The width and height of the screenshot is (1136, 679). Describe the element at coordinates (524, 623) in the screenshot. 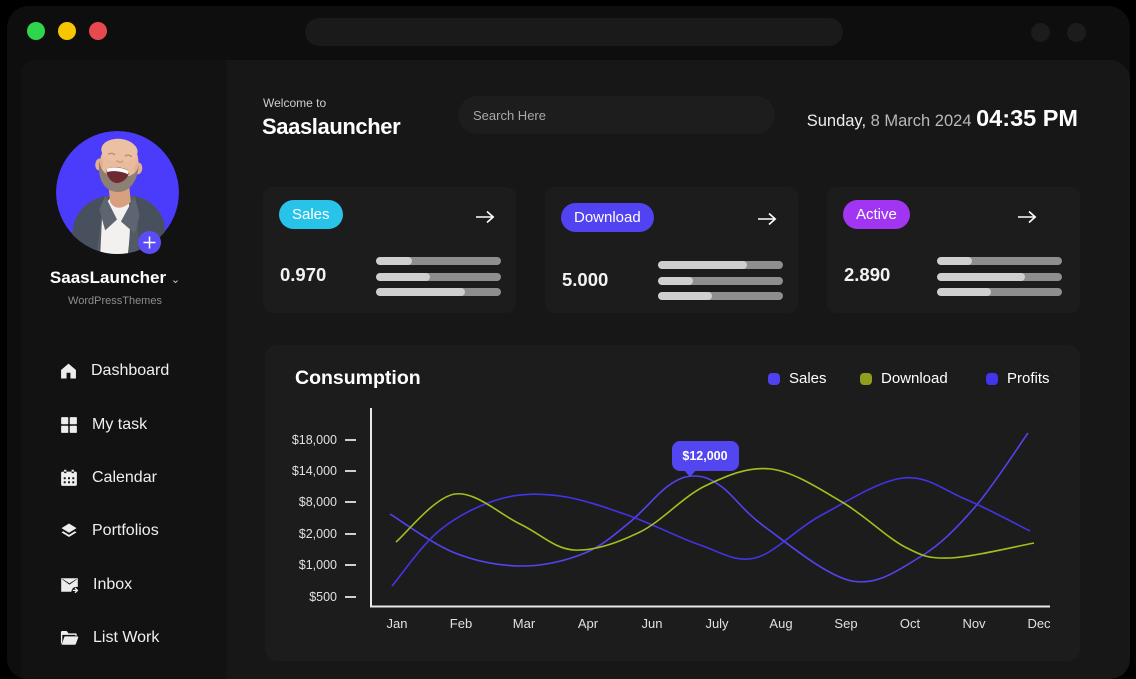

I see `svg-text: Mar` at that location.